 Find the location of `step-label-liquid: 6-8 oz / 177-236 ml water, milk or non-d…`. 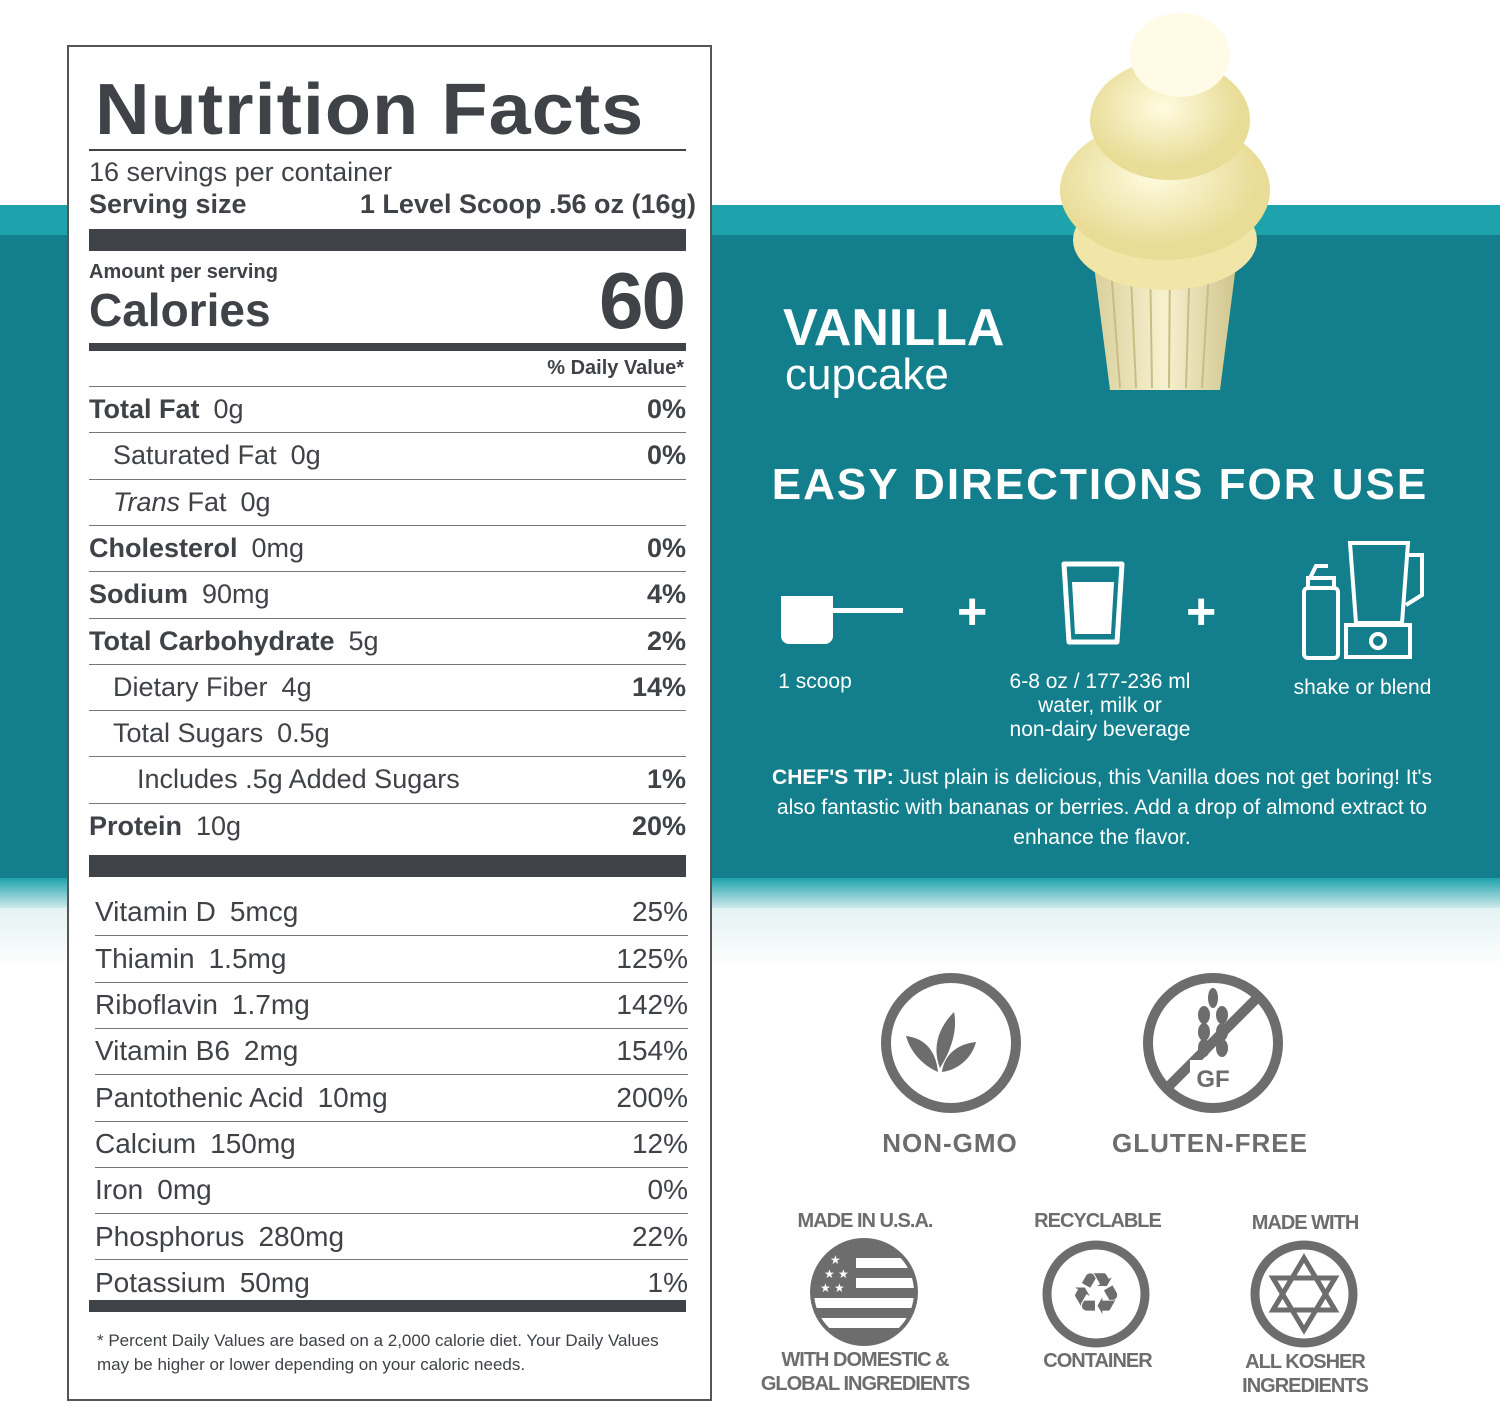

step-label-liquid: 6-8 oz / 177-236 ml water, milk or non-d… is located at coordinates (1100, 705).